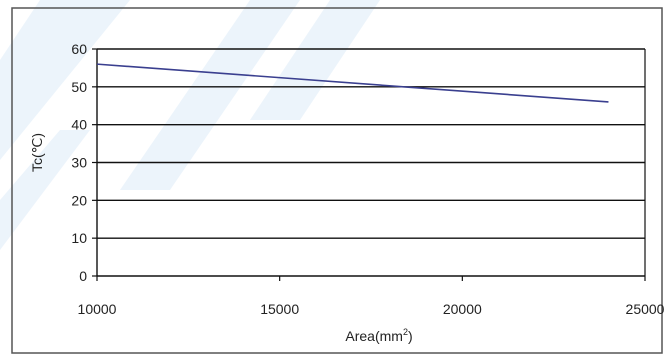 This screenshot has width=669, height=360. What do you see at coordinates (79, 200) in the screenshot?
I see `y-tick-label-20: 20` at bounding box center [79, 200].